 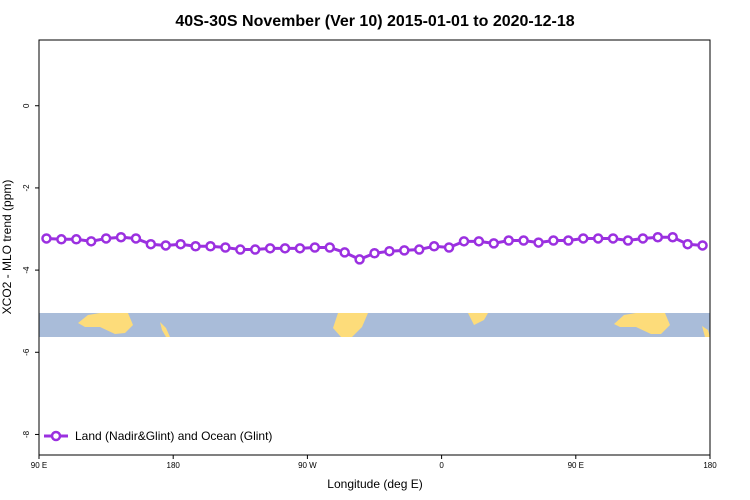 What do you see at coordinates (441, 465) in the screenshot?
I see `x-tick-label: 0` at bounding box center [441, 465].